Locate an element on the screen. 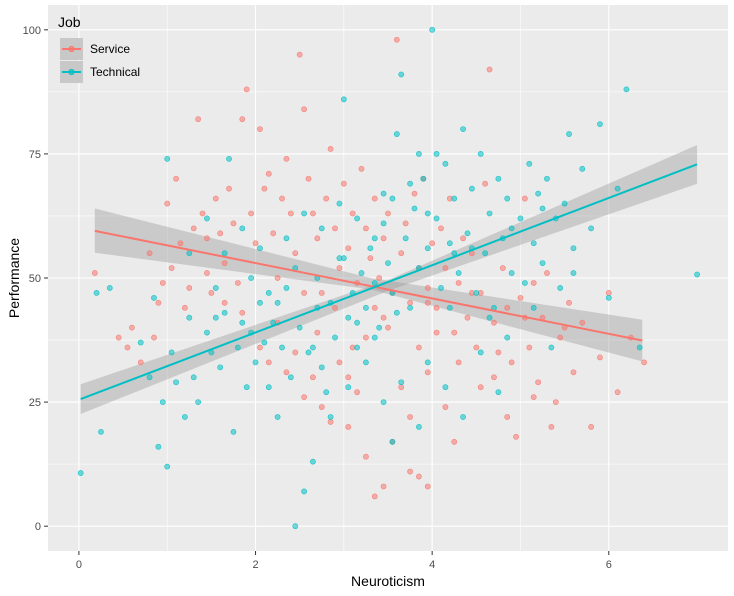 The image size is (734, 596). fit-line is located at coordinates (368, 285).